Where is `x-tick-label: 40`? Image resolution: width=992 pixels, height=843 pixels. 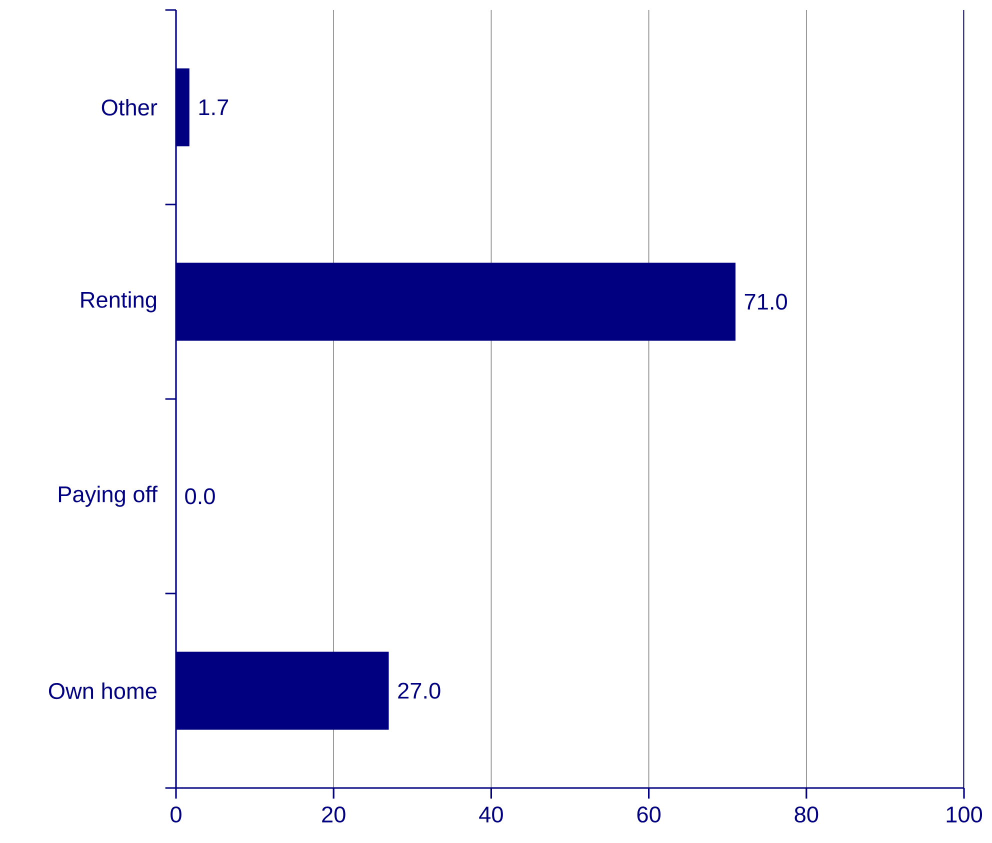 x-tick-label: 40 is located at coordinates (491, 814).